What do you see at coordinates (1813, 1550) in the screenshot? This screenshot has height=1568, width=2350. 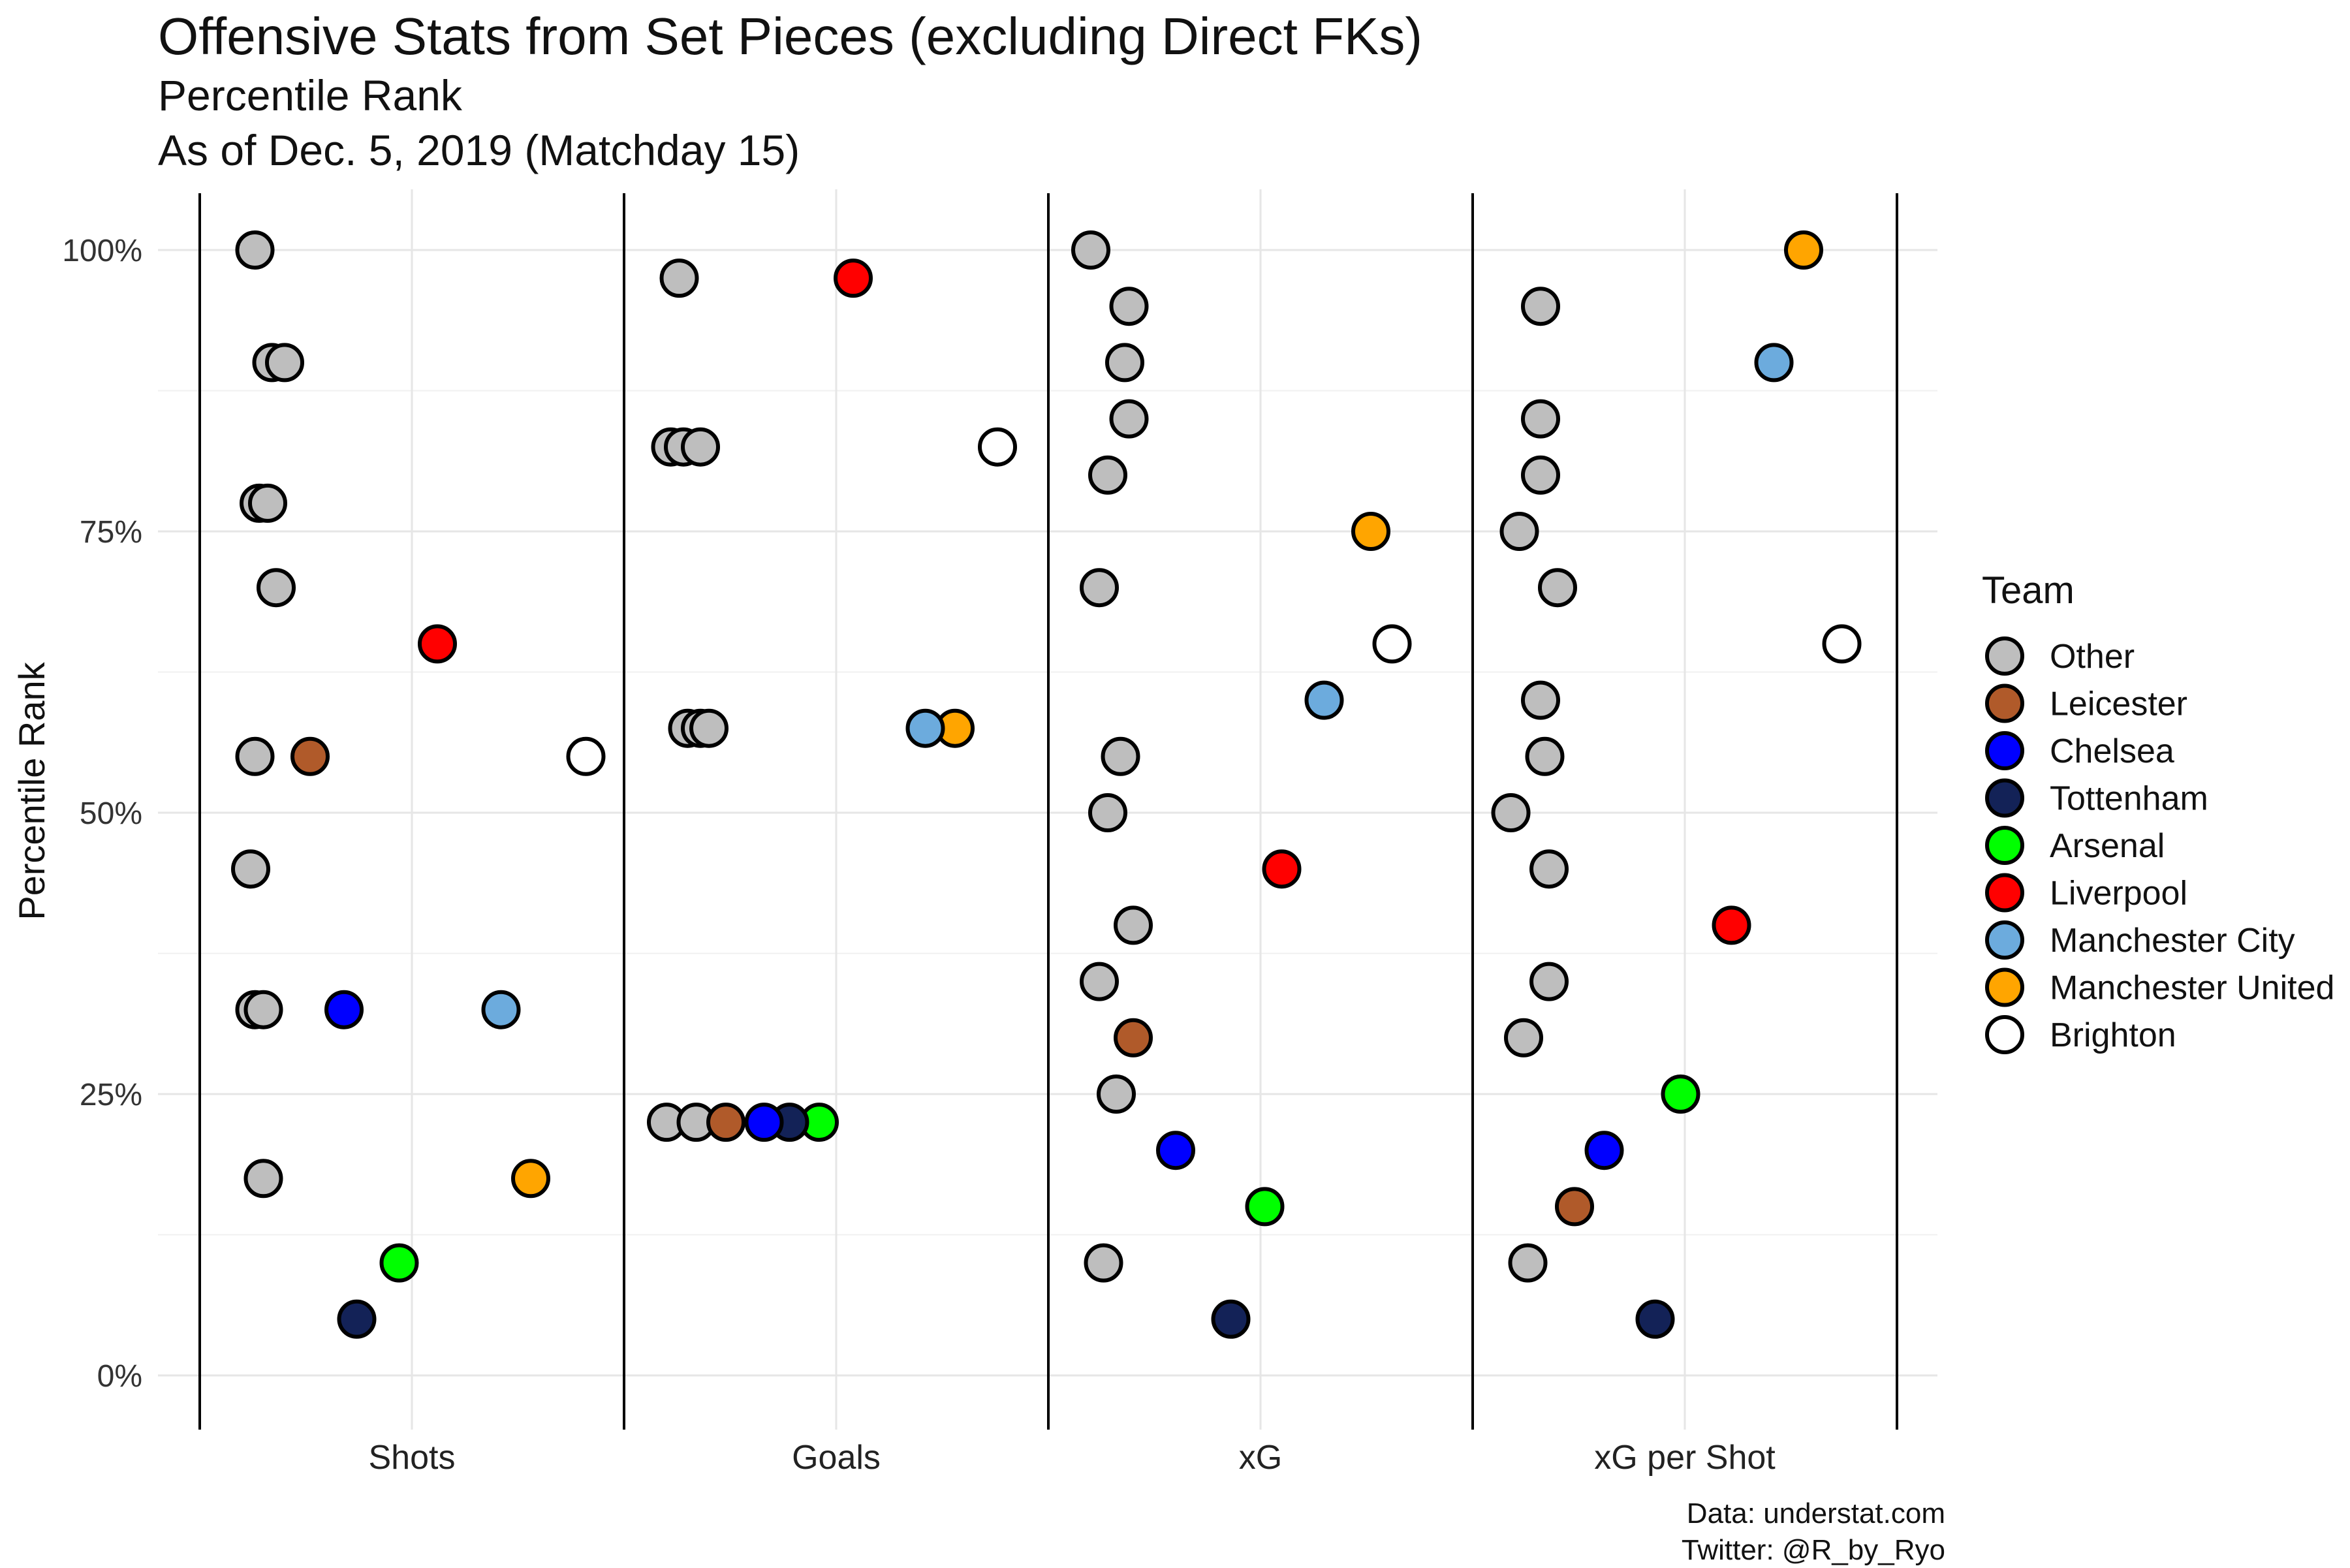 I see `caption-twitter: Twitter: @R_by_Ryo` at bounding box center [1813, 1550].